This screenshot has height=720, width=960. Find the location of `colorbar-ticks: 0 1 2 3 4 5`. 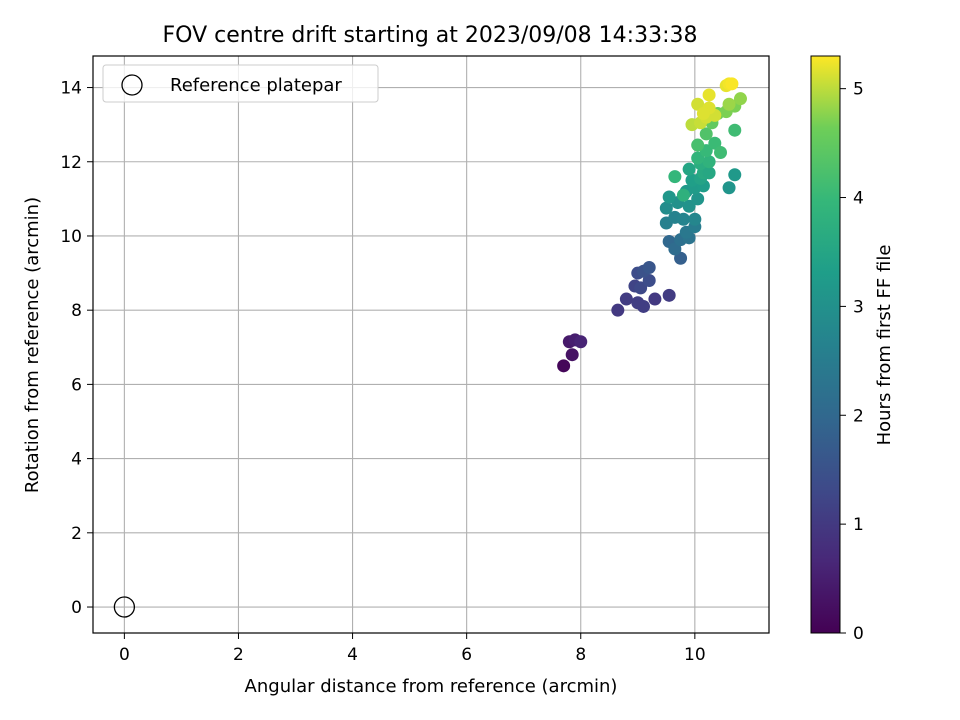

colorbar-ticks: 0 1 2 3 4 5 is located at coordinates (852, 362).